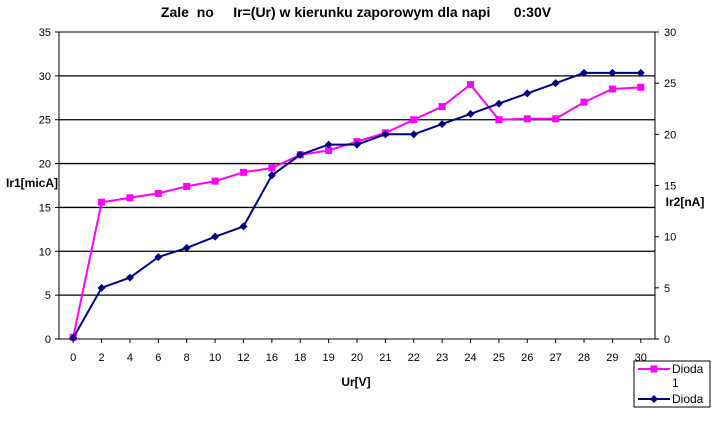 Image resolution: width=712 pixels, height=425 pixels. I want to click on x-tick-label: 19, so click(328, 358).